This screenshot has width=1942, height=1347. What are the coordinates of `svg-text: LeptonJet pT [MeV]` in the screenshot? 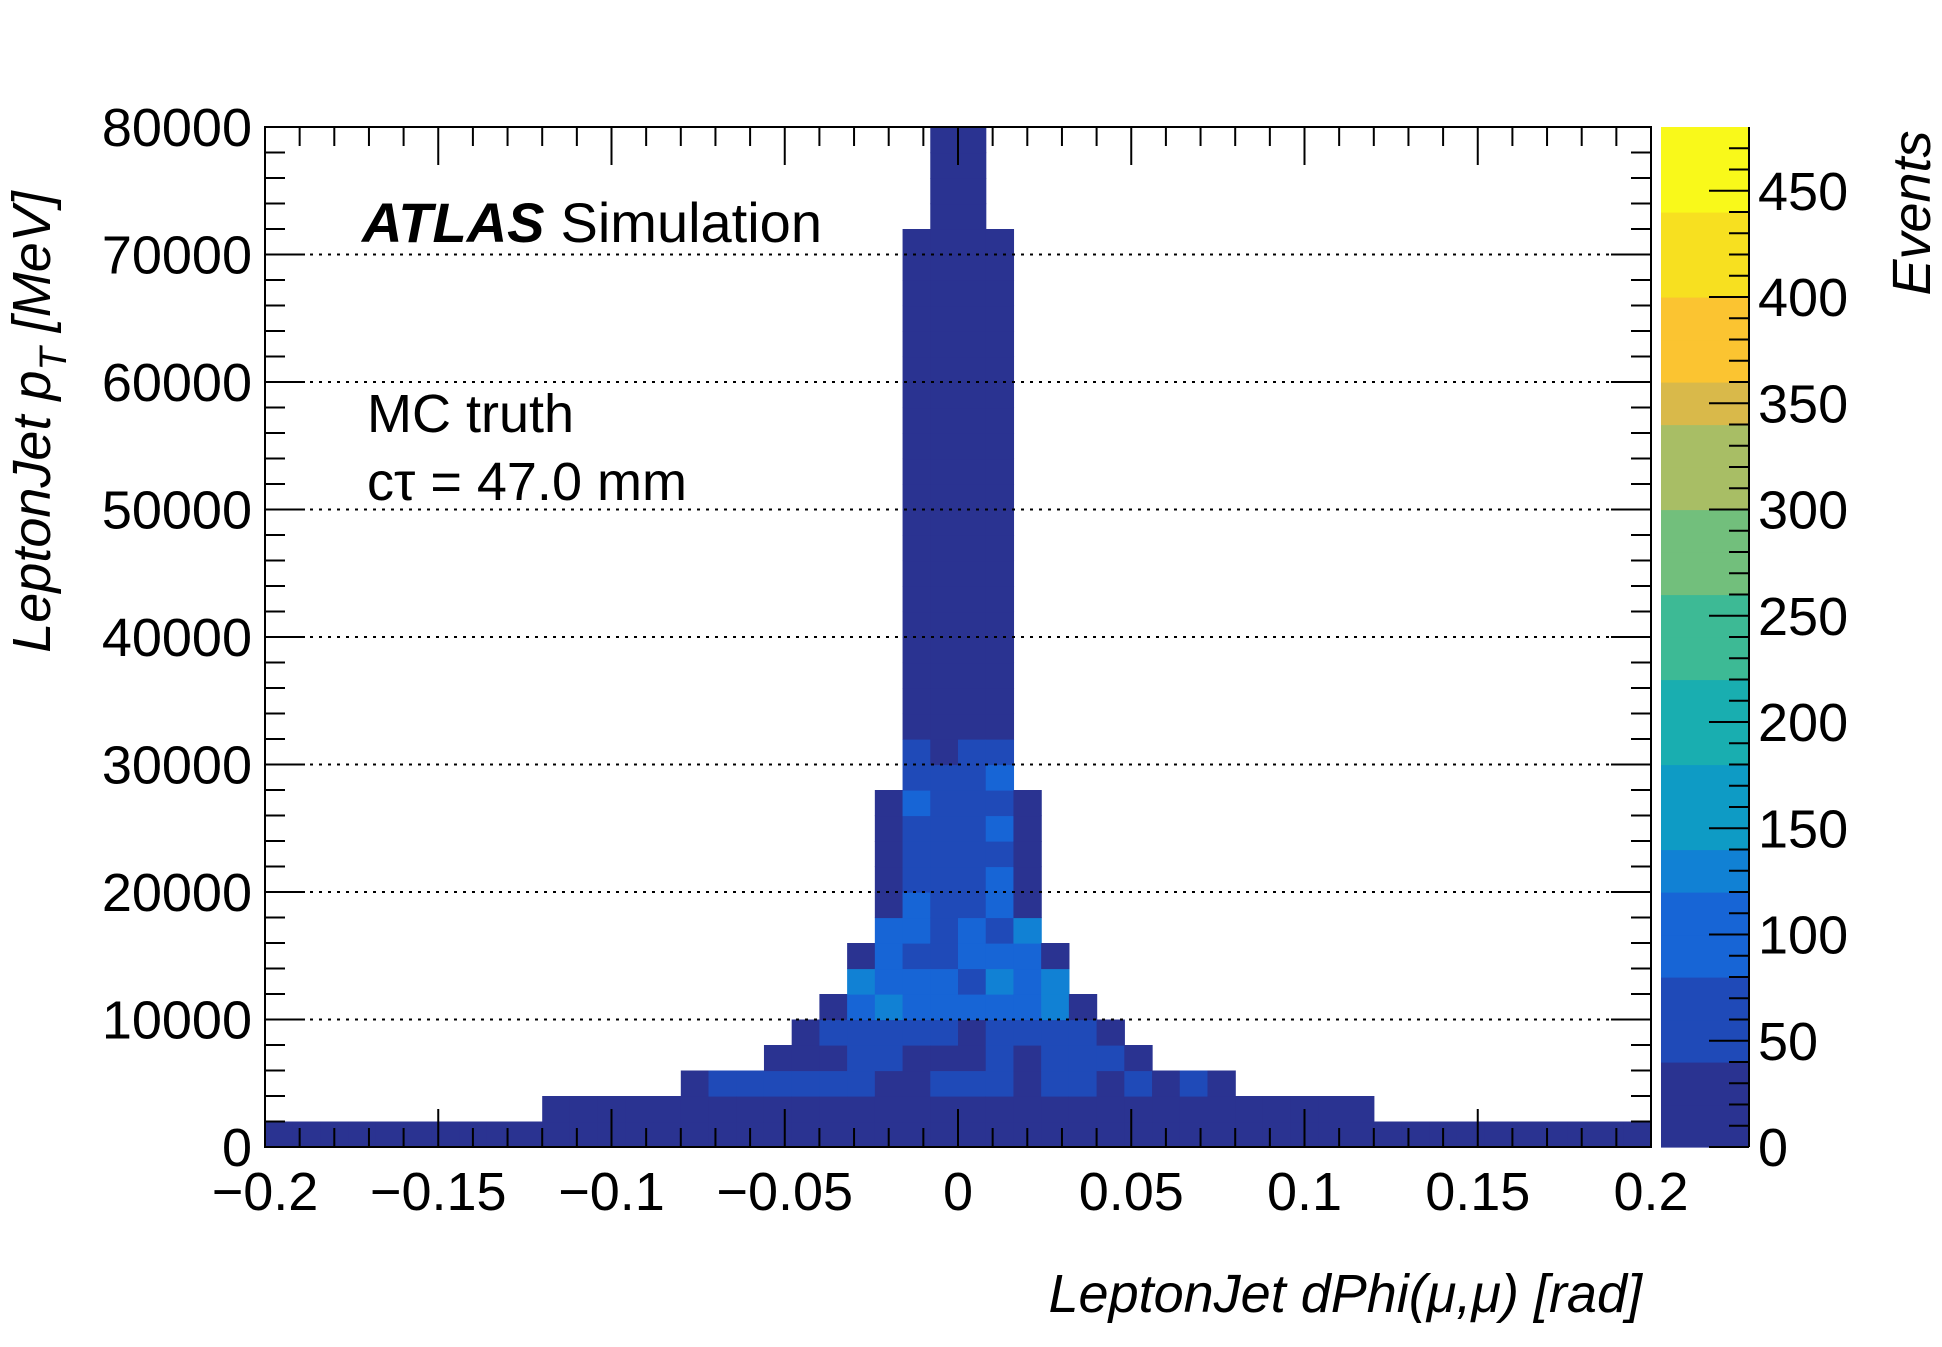 It's located at (38, 420).